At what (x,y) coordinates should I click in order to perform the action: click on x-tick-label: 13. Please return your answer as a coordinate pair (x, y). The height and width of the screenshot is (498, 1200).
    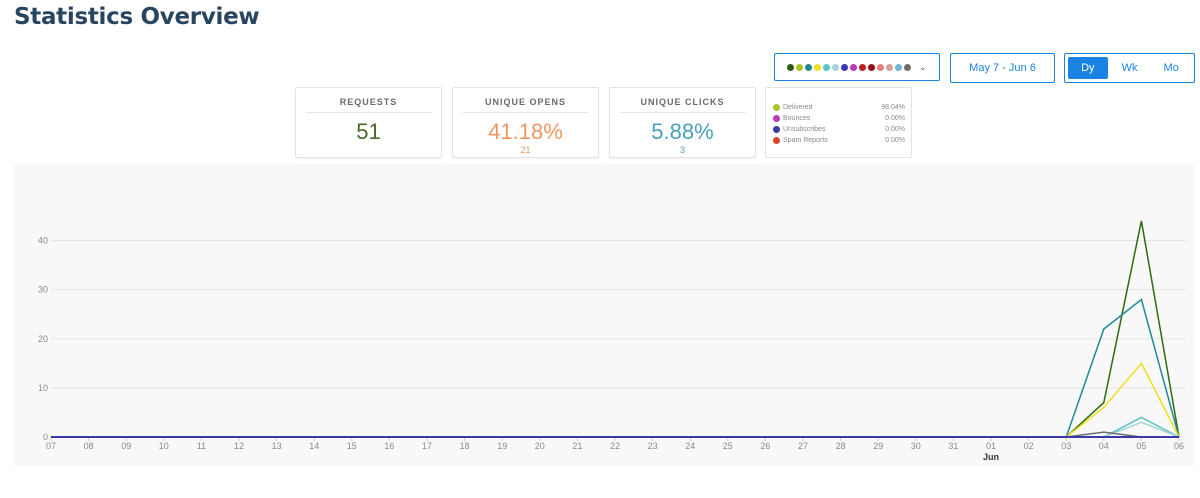
    Looking at the image, I should click on (277, 446).